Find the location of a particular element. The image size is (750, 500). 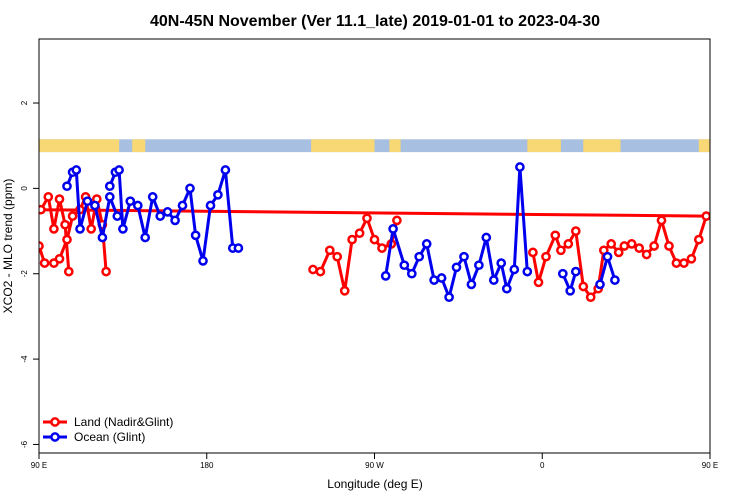

y-axis-title: XCO2 - MLO trend (ppm) is located at coordinates (8, 246).